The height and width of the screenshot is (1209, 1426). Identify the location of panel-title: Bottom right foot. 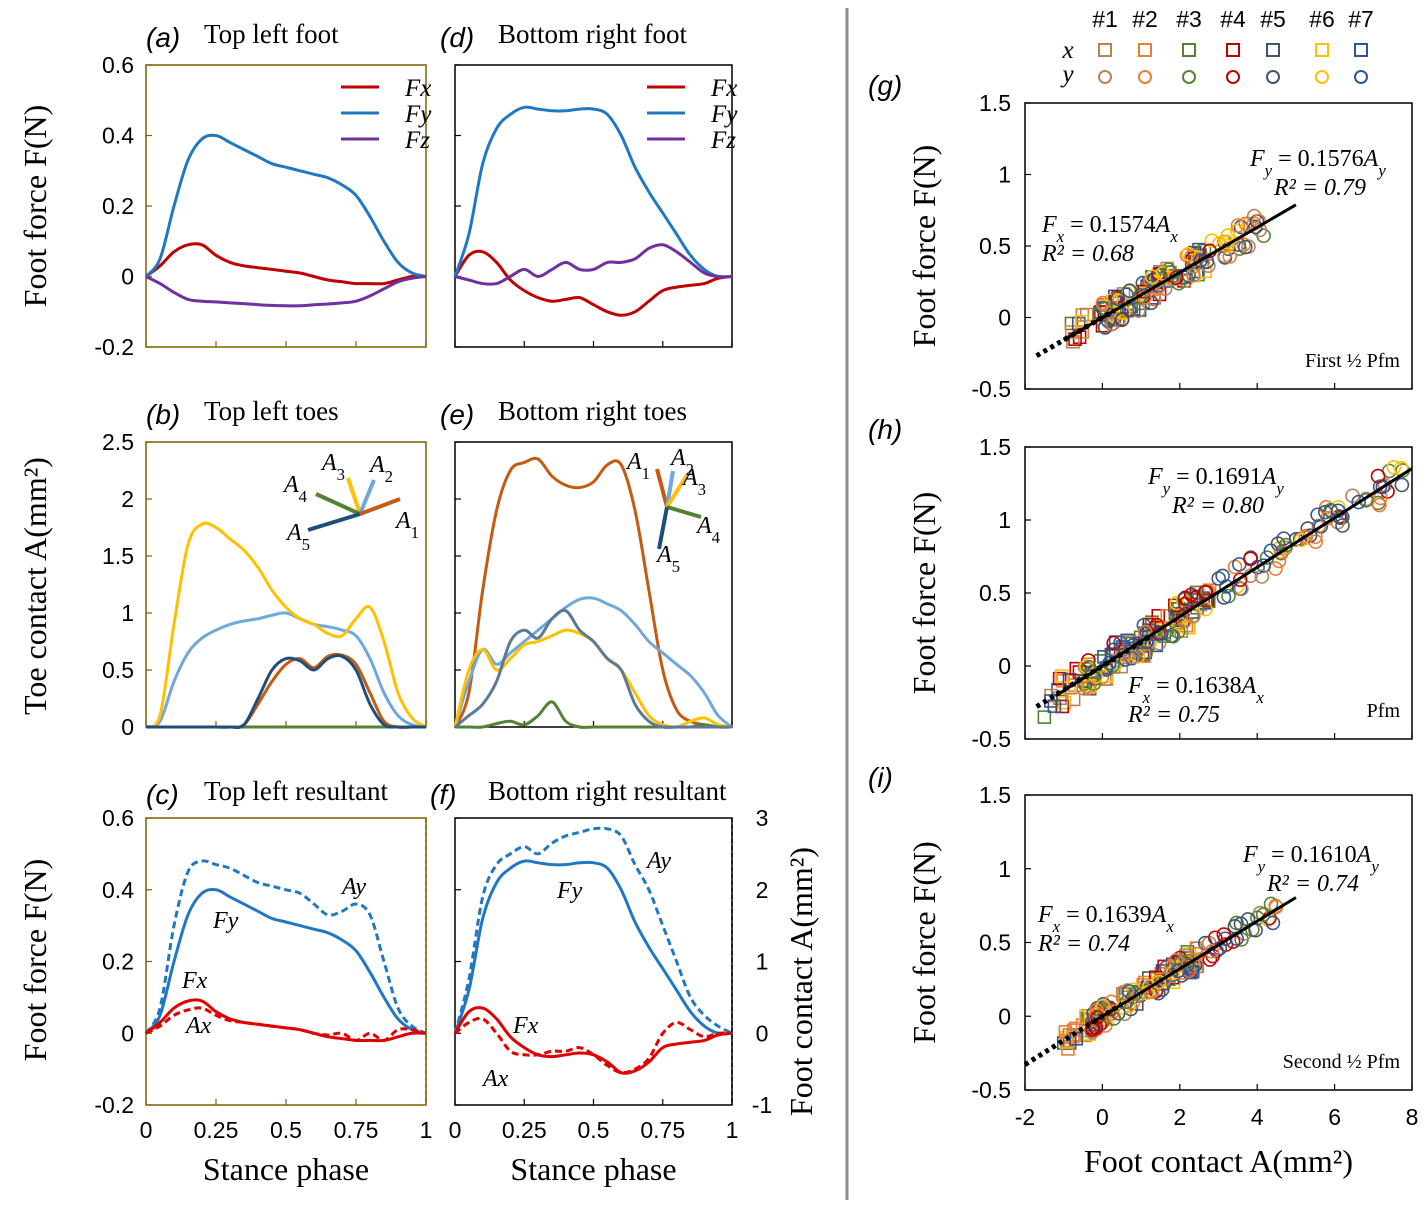
(592, 34).